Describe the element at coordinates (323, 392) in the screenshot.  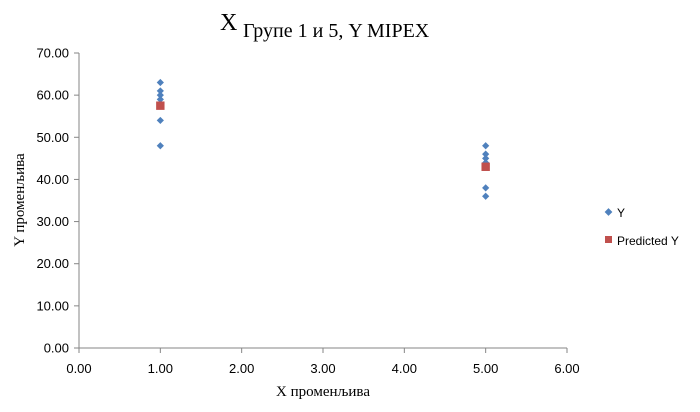
I see `x-axis-title: X променљива` at that location.